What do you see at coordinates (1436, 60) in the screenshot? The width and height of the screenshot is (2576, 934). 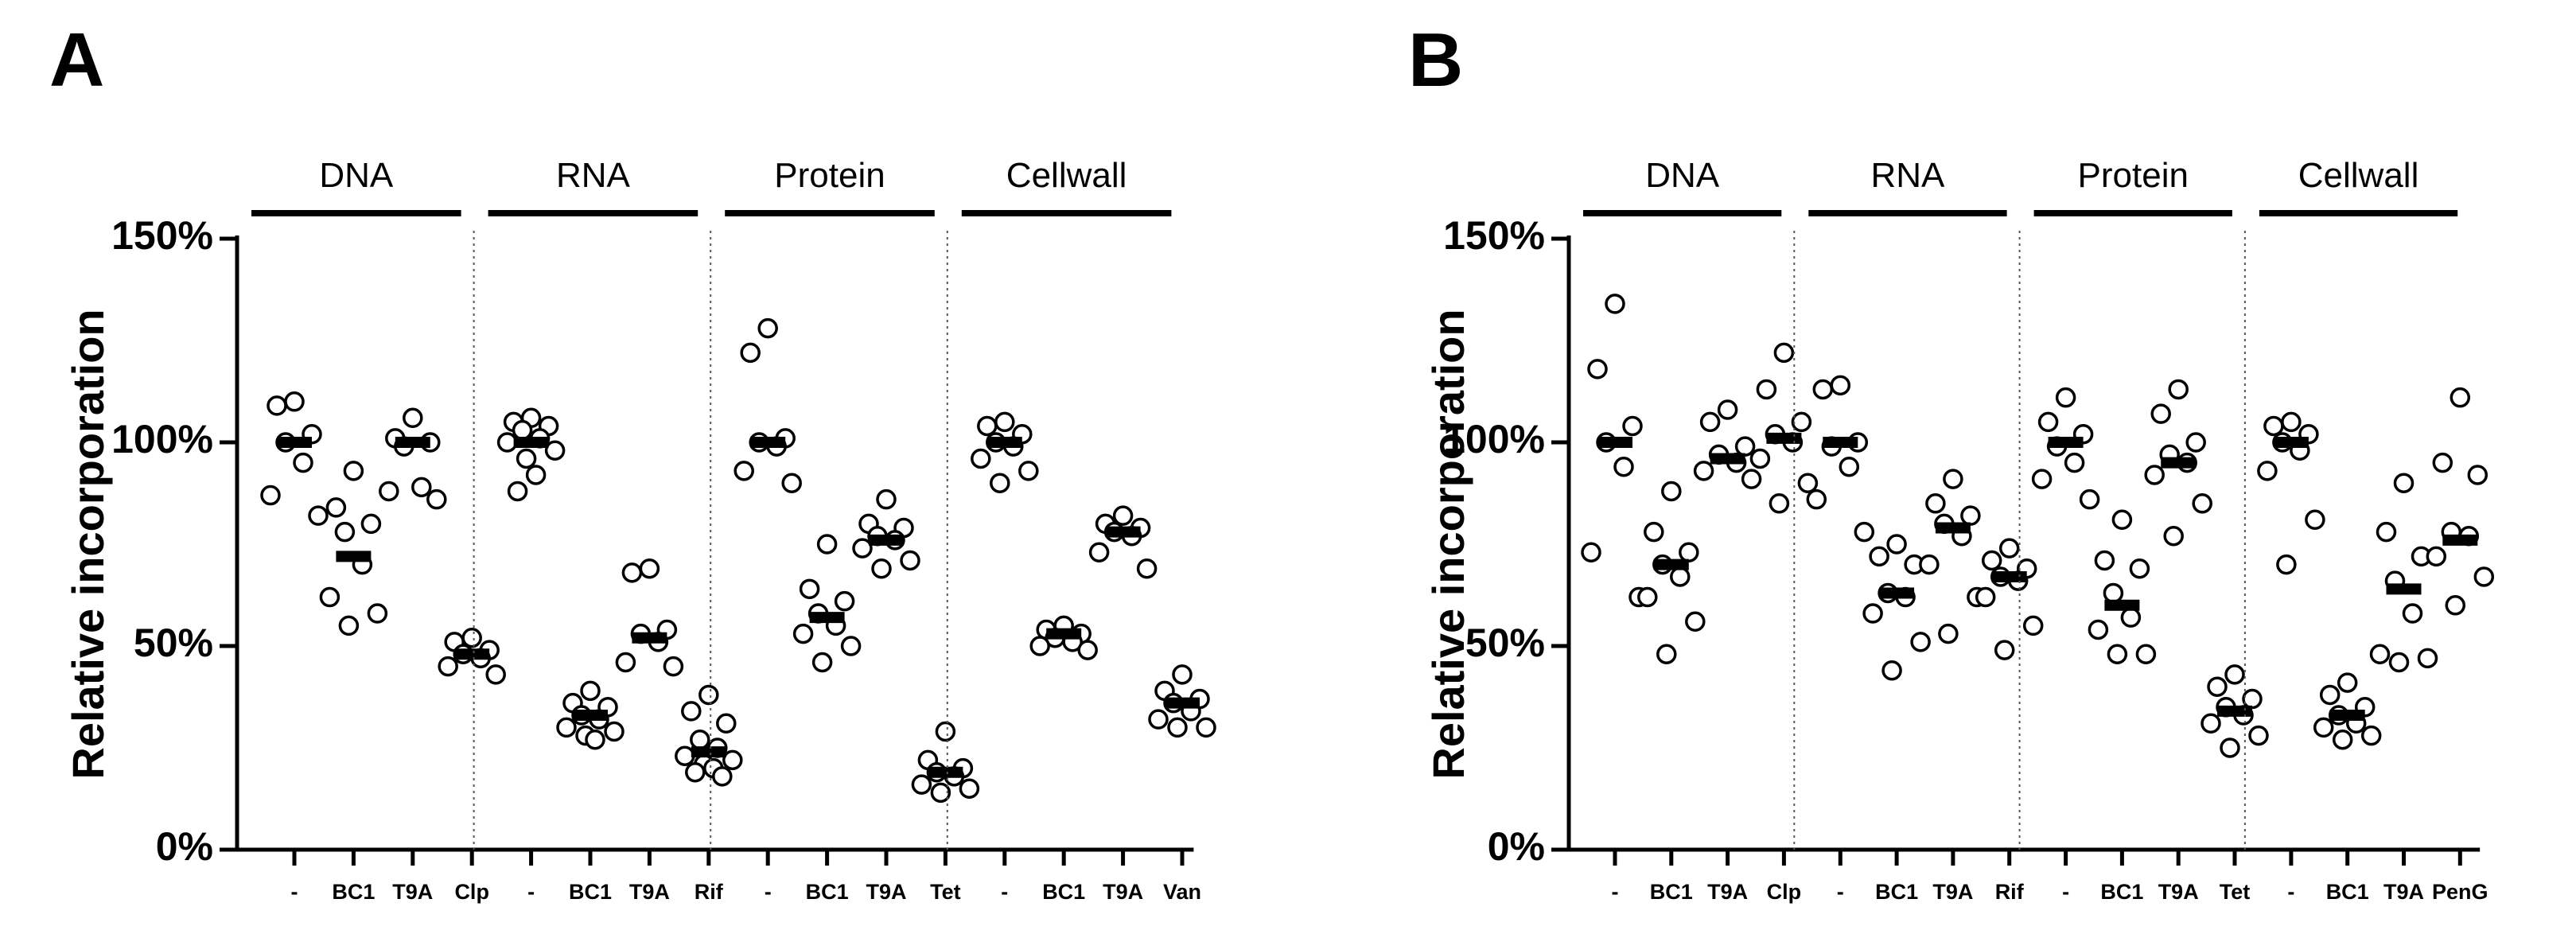 I see `panel-letter: B` at bounding box center [1436, 60].